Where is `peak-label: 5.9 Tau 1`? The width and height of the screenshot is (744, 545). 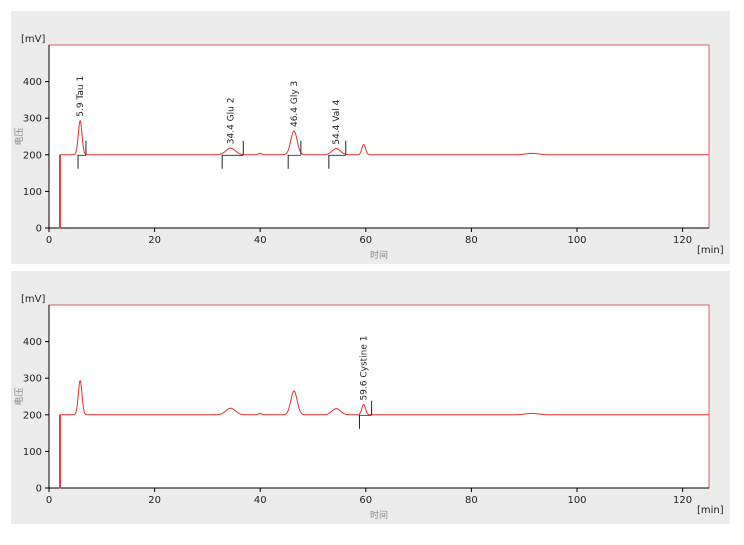
peak-label: 5.9 Tau 1 is located at coordinates (81, 96).